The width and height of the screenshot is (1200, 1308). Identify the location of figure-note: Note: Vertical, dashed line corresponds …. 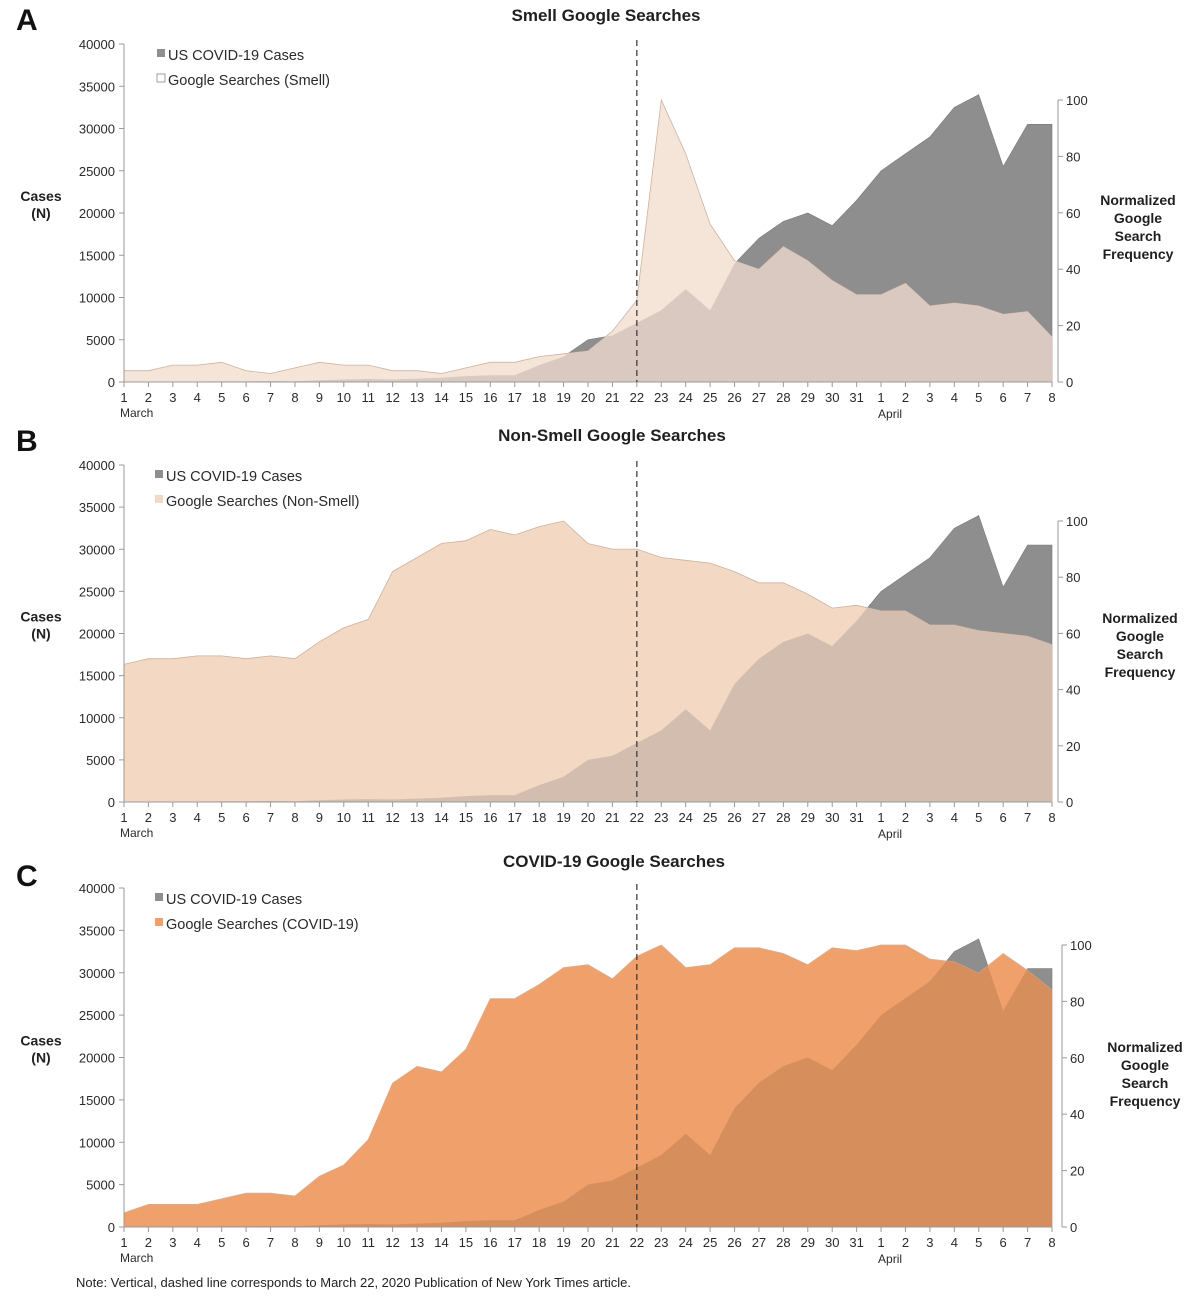
(353, 1282).